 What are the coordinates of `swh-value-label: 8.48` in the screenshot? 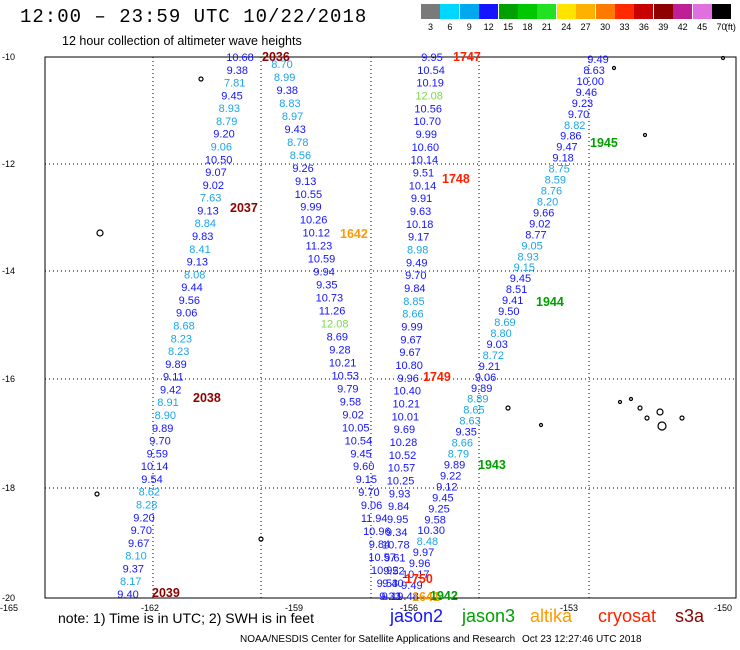 It's located at (427, 542).